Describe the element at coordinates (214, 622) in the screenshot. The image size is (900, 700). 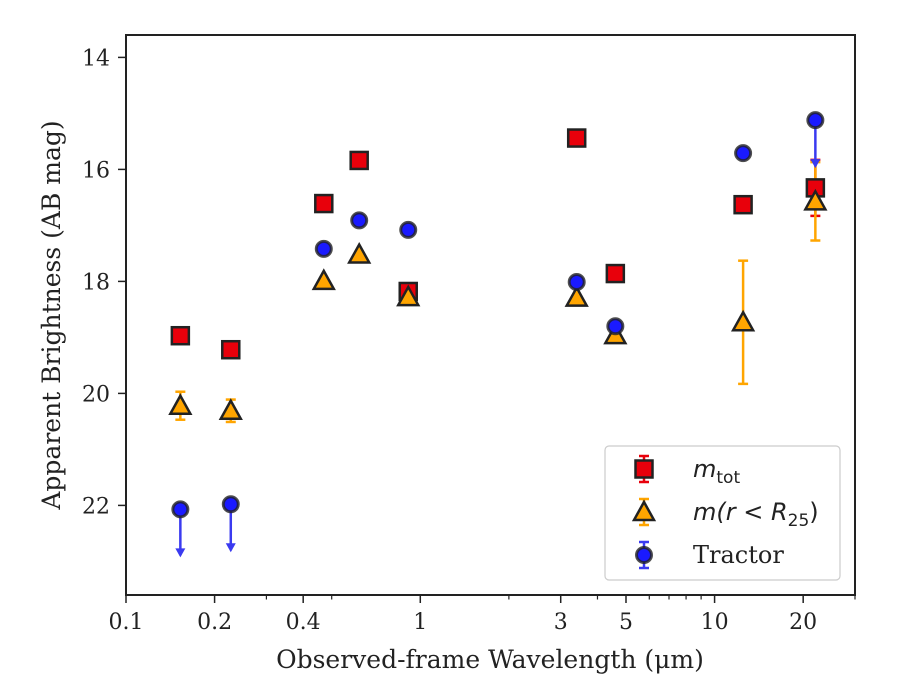
I see `x-tick-label: 0.2` at that location.